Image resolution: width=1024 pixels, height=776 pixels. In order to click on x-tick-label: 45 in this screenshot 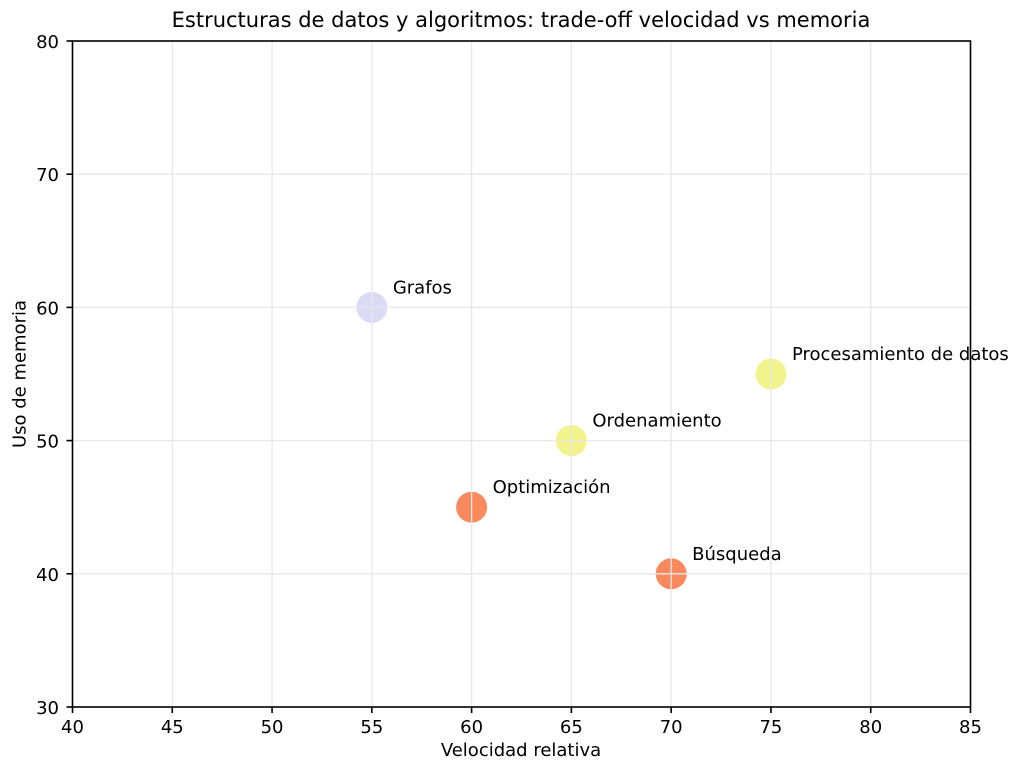, I will do `click(172, 727)`.